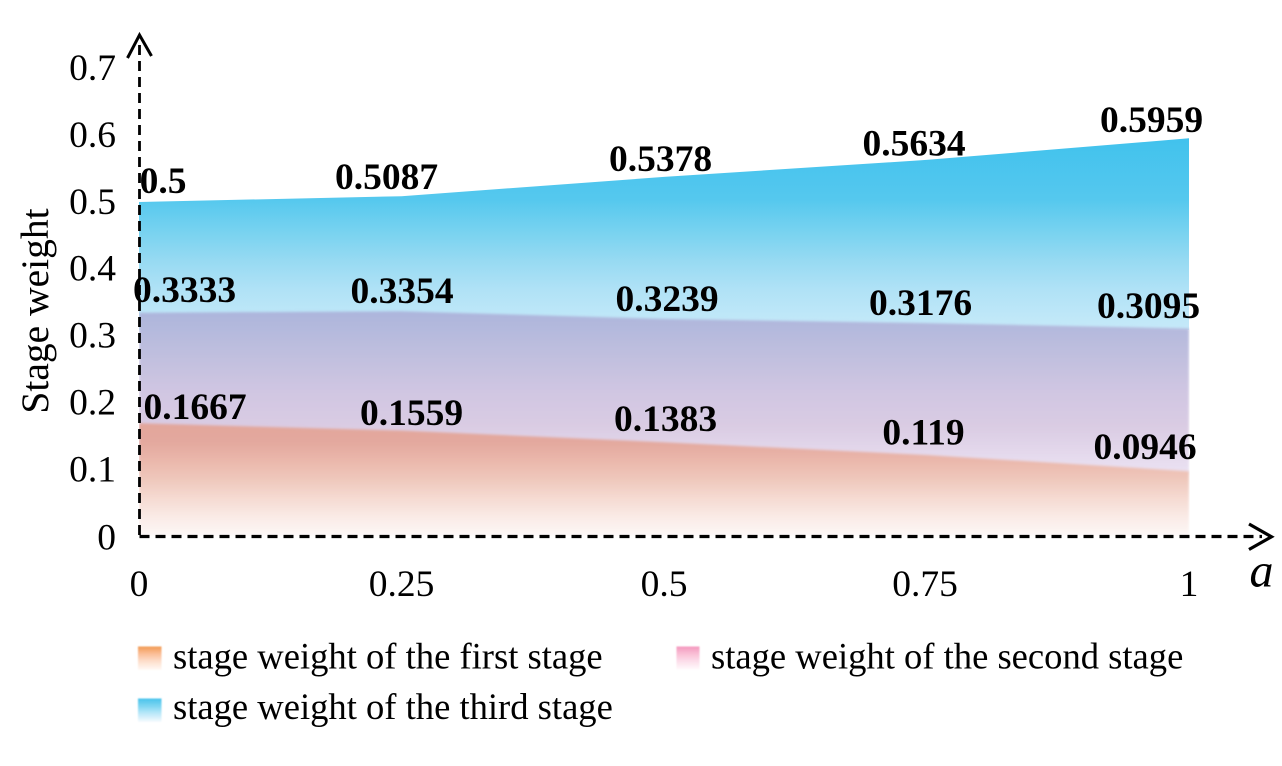 The width and height of the screenshot is (1282, 766). What do you see at coordinates (1262, 571) in the screenshot?
I see `svg-text: a` at bounding box center [1262, 571].